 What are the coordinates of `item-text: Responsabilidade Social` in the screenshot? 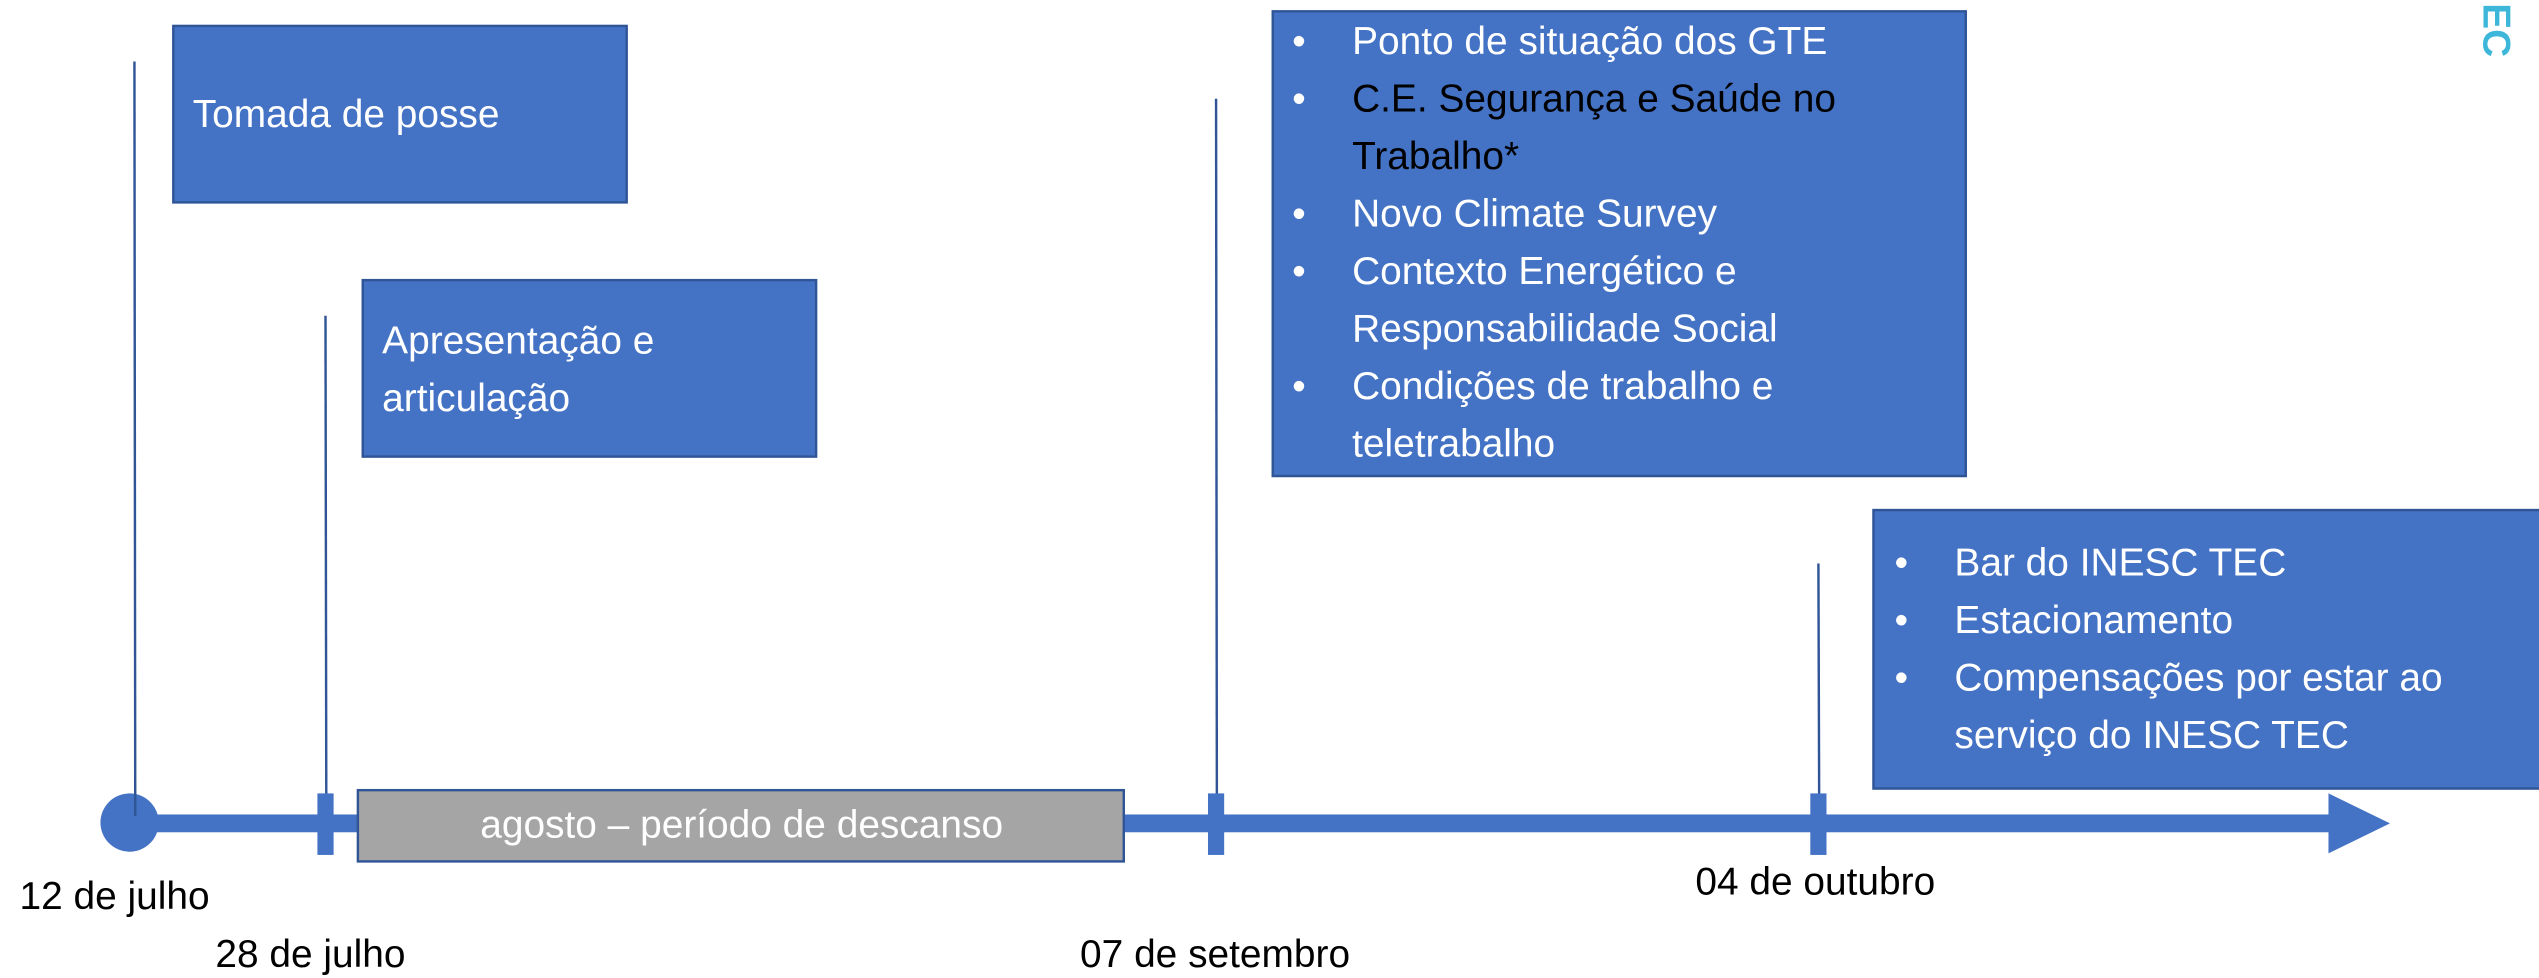 It's located at (1565, 328).